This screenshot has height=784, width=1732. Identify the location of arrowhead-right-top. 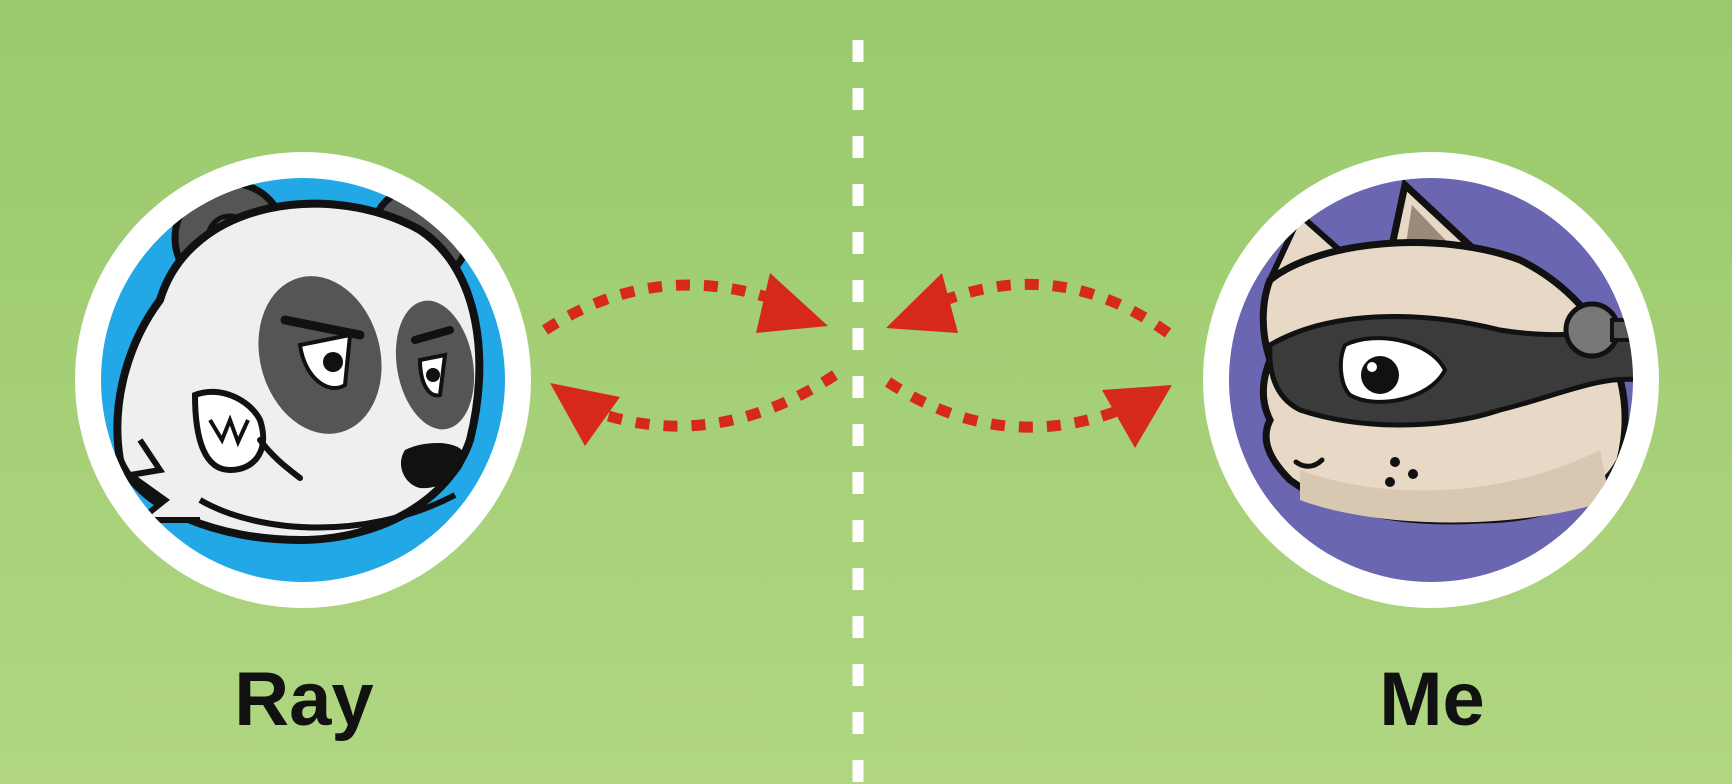
(922, 303).